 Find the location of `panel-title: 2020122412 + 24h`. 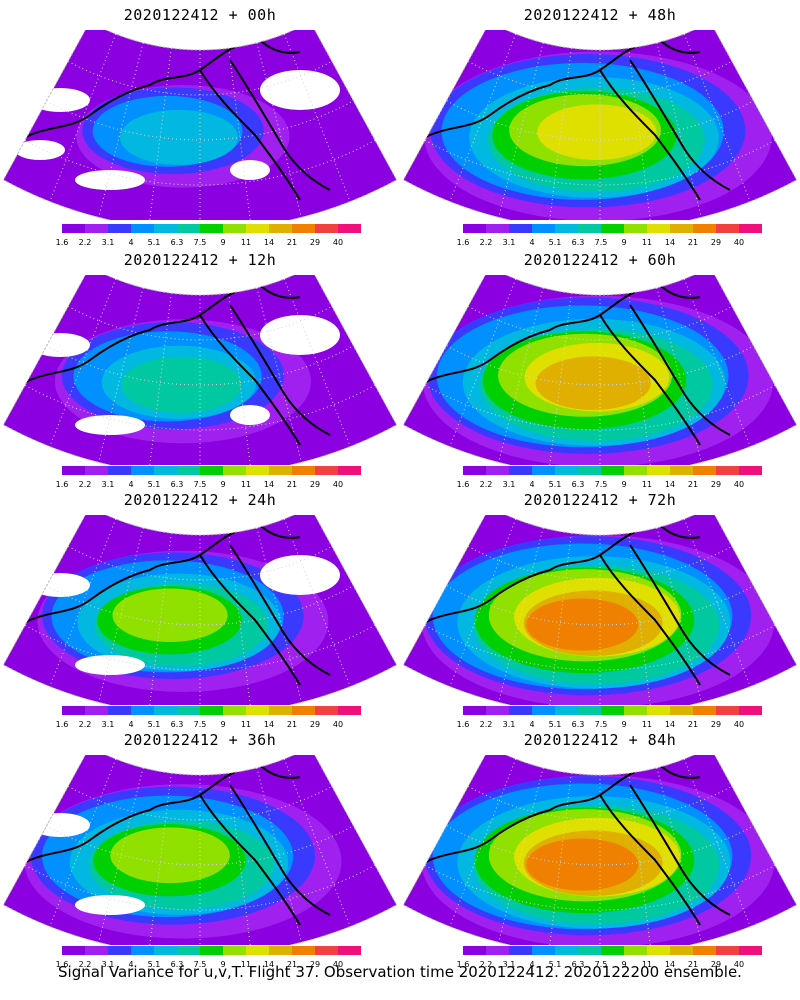

panel-title: 2020122412 + 24h is located at coordinates (200, 500).